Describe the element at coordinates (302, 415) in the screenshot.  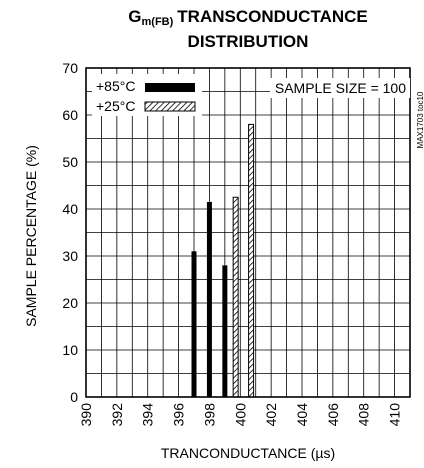
I see `x-tick-label: 404` at that location.